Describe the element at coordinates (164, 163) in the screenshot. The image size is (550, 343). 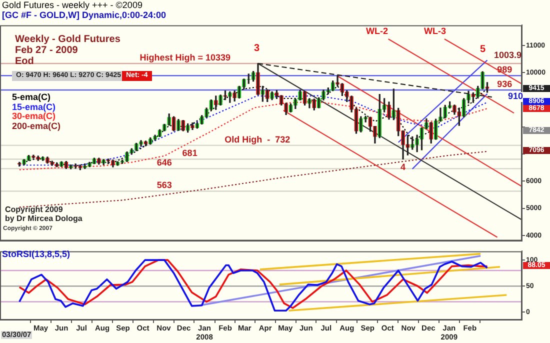
I see `annotation: 646` at that location.